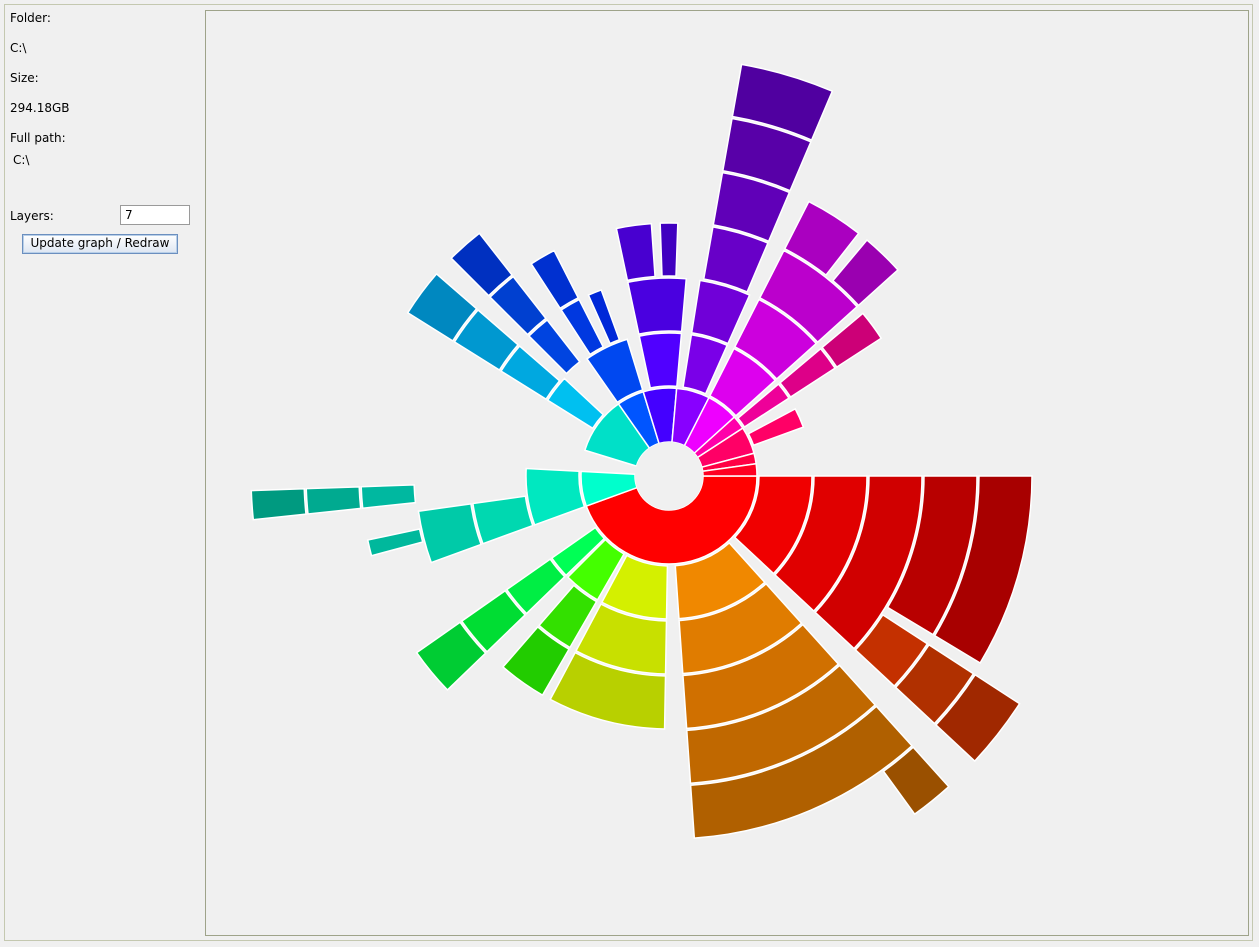 The image size is (1259, 947). What do you see at coordinates (21, 160) in the screenshot?
I see `full-path-value: C:\` at bounding box center [21, 160].